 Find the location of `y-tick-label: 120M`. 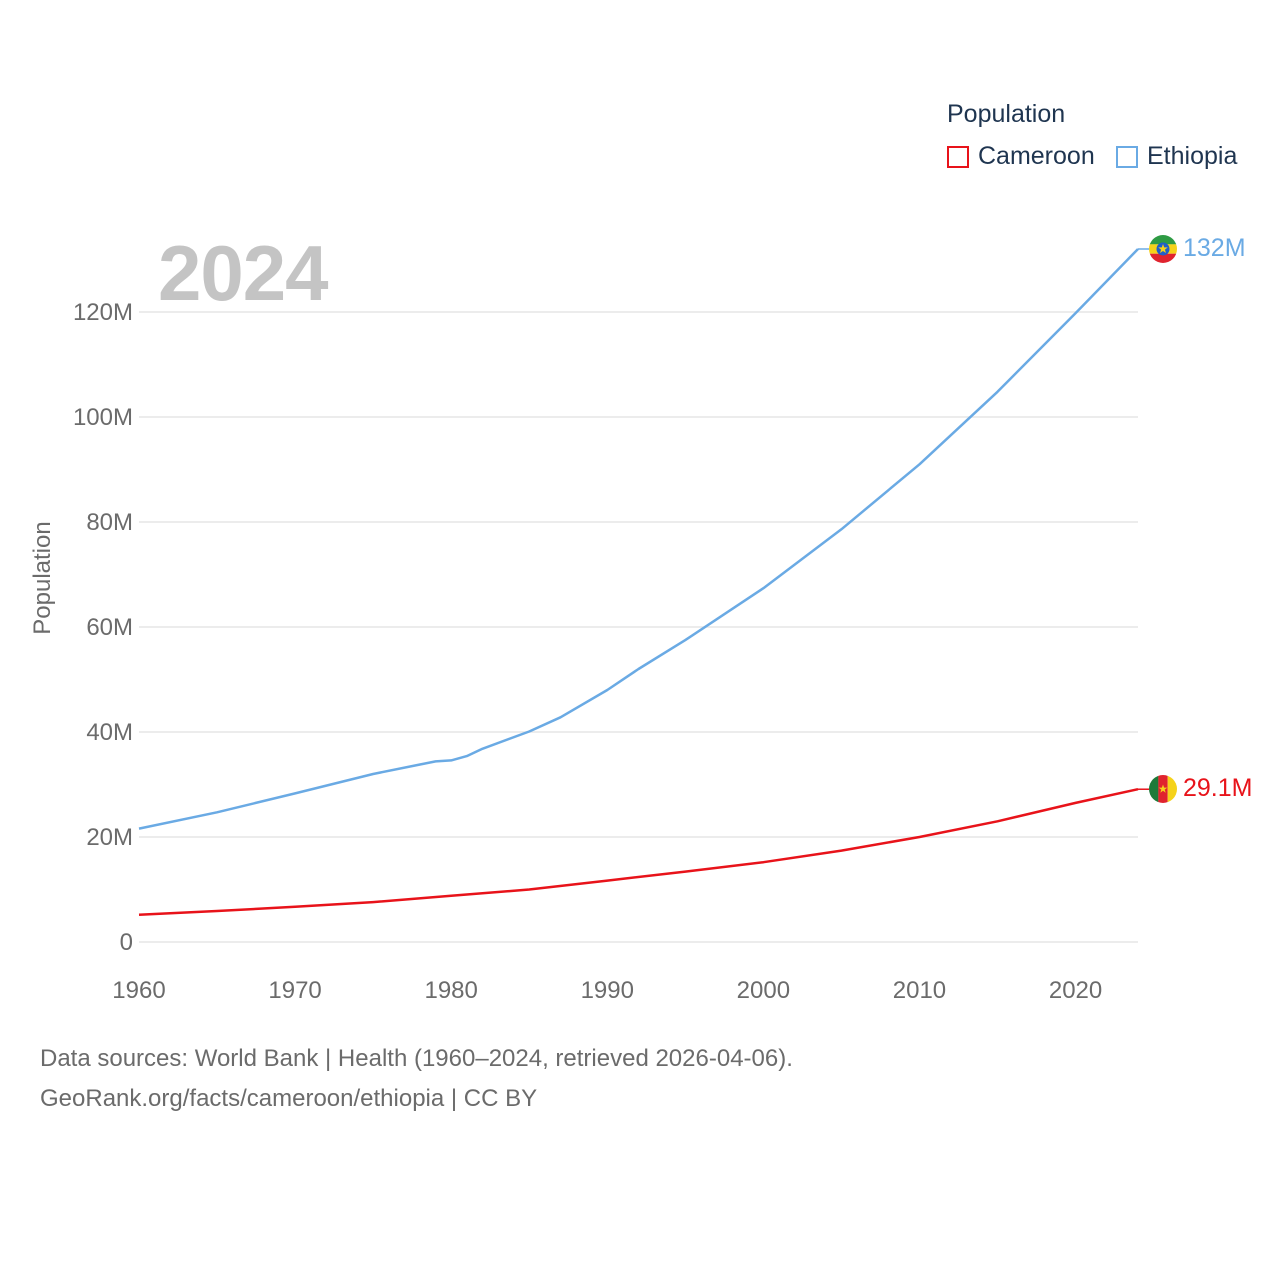

y-tick-label: 120M is located at coordinates (103, 312).